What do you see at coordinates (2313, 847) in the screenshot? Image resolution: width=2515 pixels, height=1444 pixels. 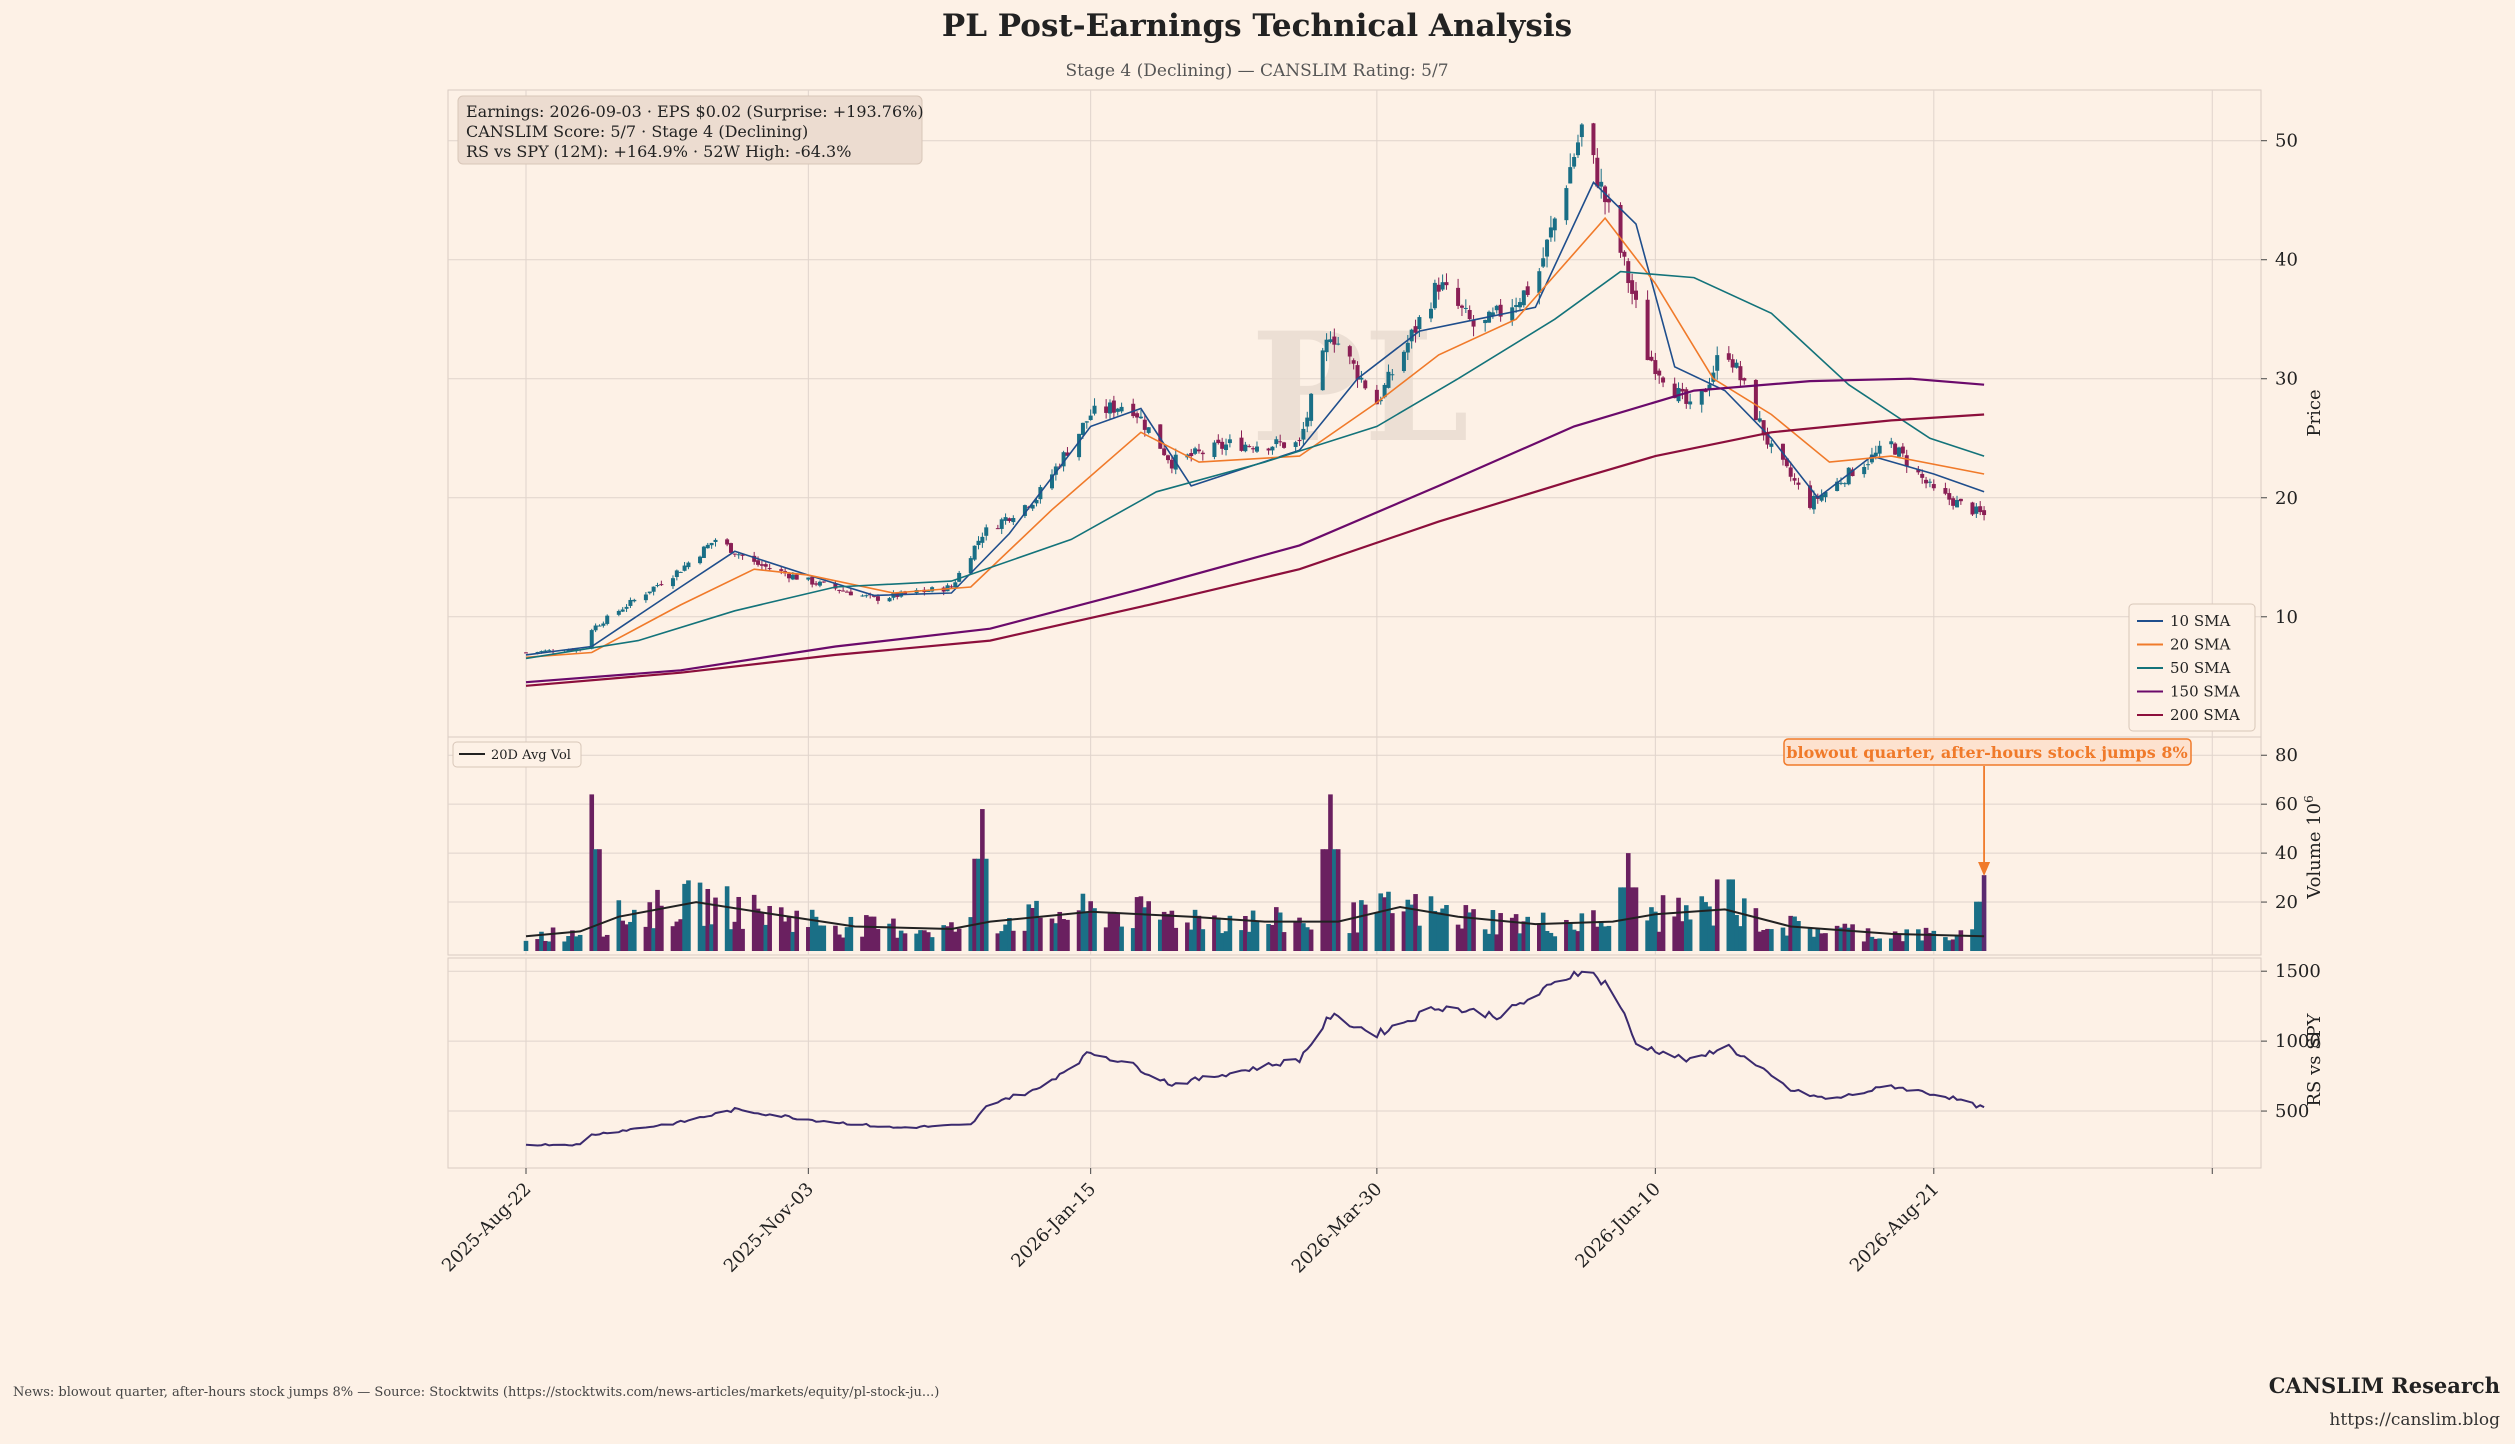 I see `volume-axis-label-group: Volume 106` at bounding box center [2313, 847].